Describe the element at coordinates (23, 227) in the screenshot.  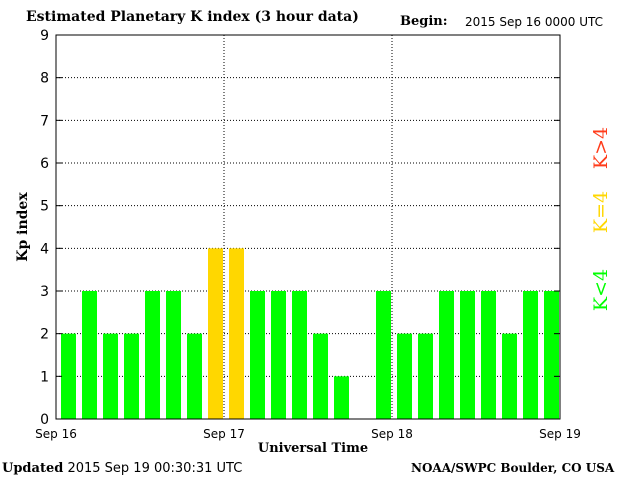
I see `y-axis-label: Kp index` at that location.